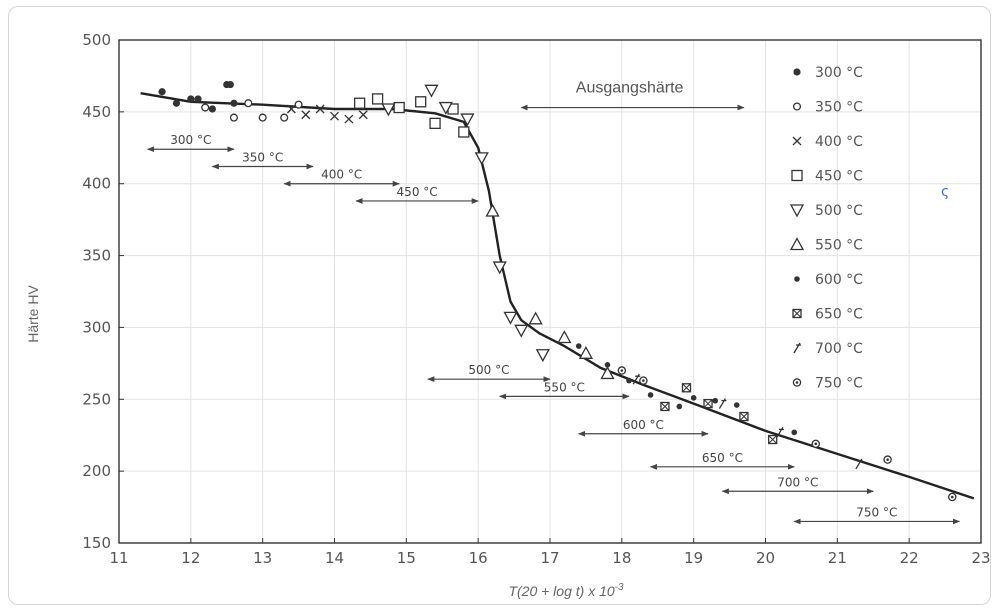  What do you see at coordinates (765, 558) in the screenshot?
I see `x-tick-label: 20` at bounding box center [765, 558].